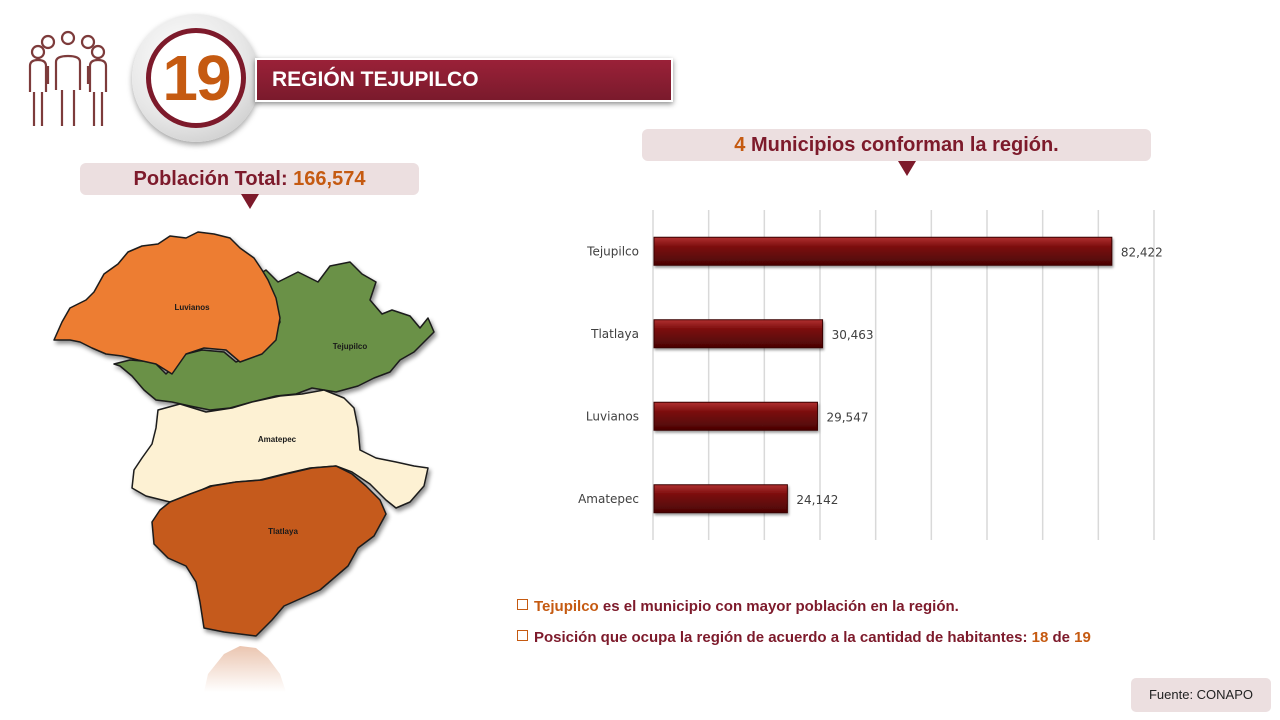 Image resolution: width=1280 pixels, height=720 pixels. What do you see at coordinates (907, 168) in the screenshot?
I see `municipios-arrow-icon` at bounding box center [907, 168].